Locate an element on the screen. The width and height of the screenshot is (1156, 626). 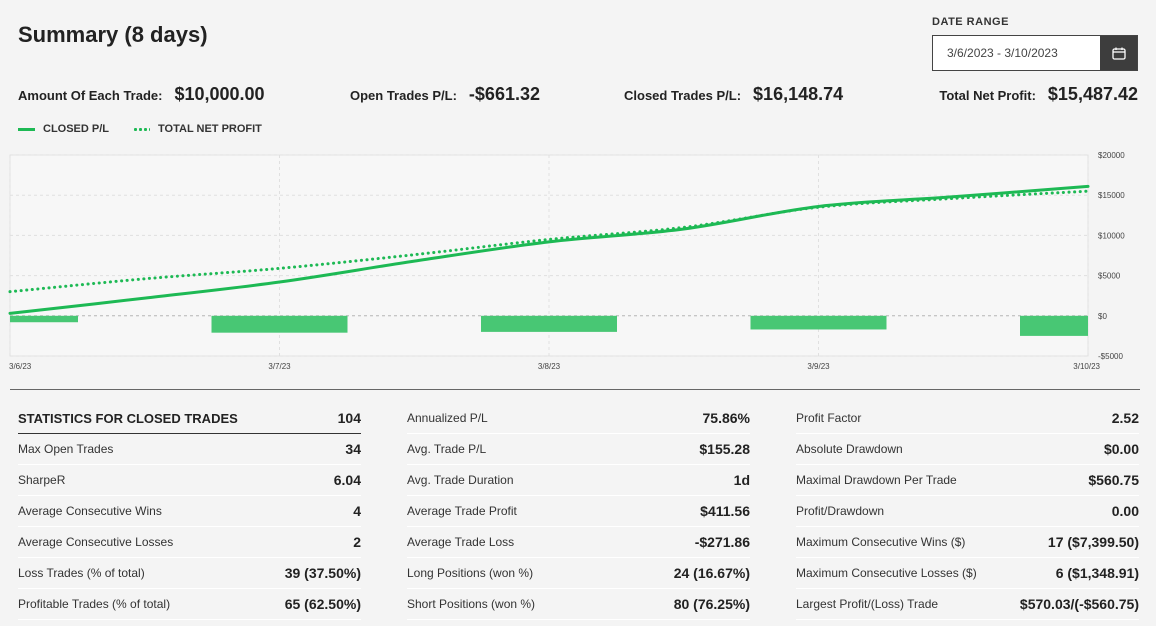
stats-row: Average Trade Profit $411.56 is located at coordinates (578, 511).